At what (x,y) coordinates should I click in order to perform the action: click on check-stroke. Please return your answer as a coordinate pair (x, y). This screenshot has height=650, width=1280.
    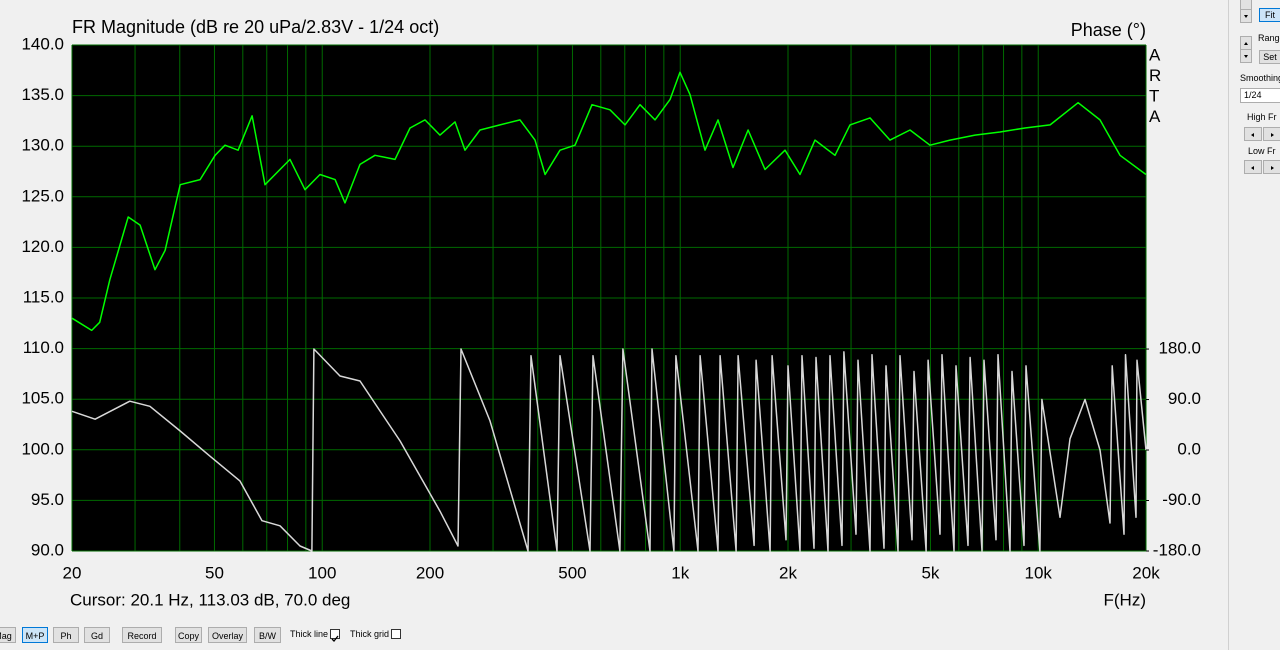
    Looking at the image, I should click on (335, 638).